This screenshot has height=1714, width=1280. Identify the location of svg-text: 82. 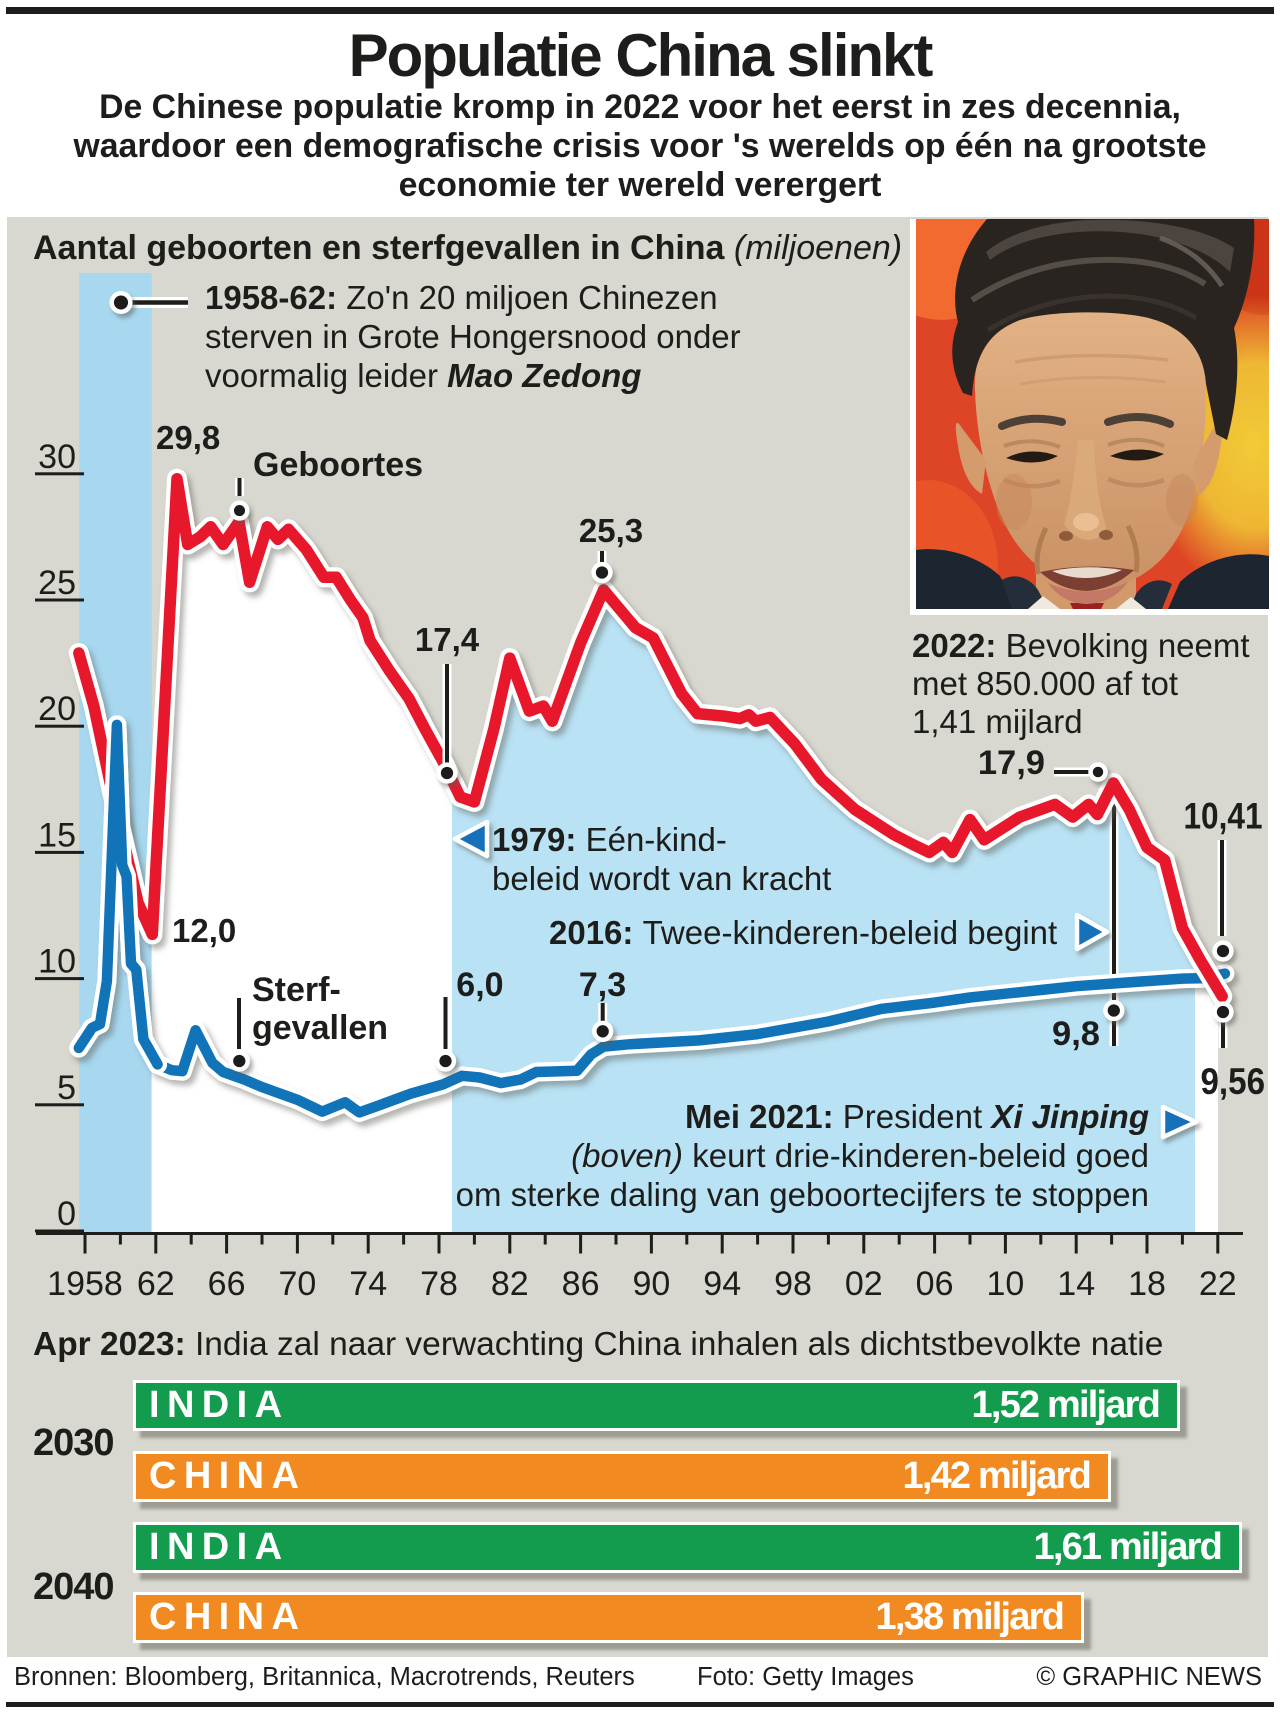
(510, 1284).